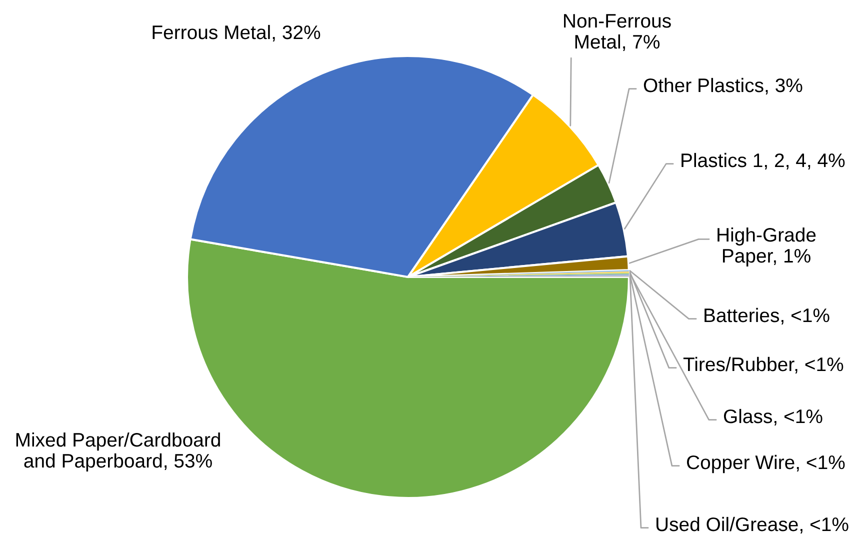 This screenshot has width=859, height=556. Describe the element at coordinates (723, 86) in the screenshot. I see `slice-label: Other Plastics, 3%` at that location.